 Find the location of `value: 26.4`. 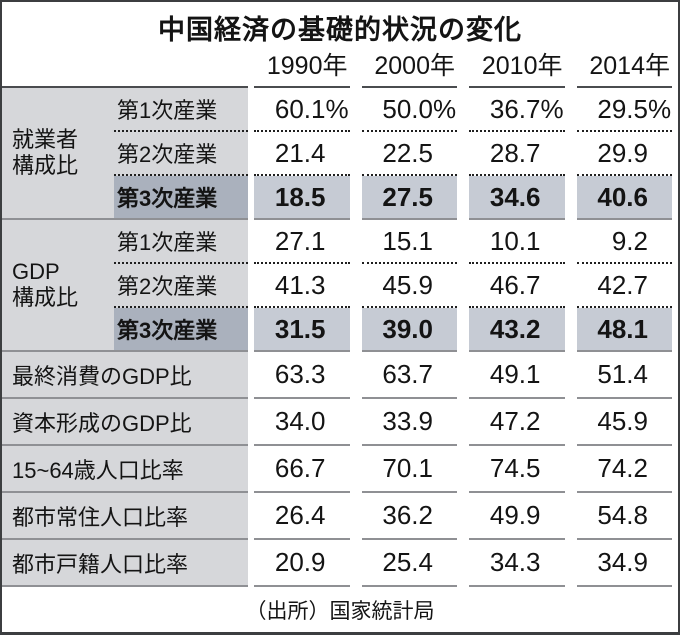

value: 26.4 is located at coordinates (300, 515).